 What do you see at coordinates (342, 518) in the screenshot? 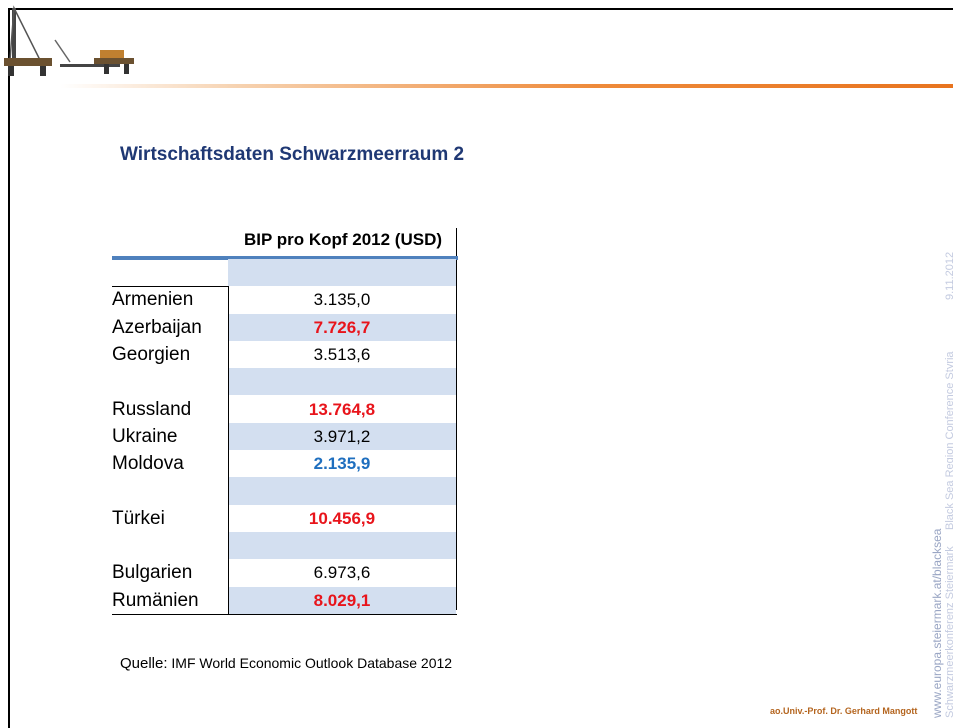
I see `gdp-value: 10.456,9` at bounding box center [342, 518].